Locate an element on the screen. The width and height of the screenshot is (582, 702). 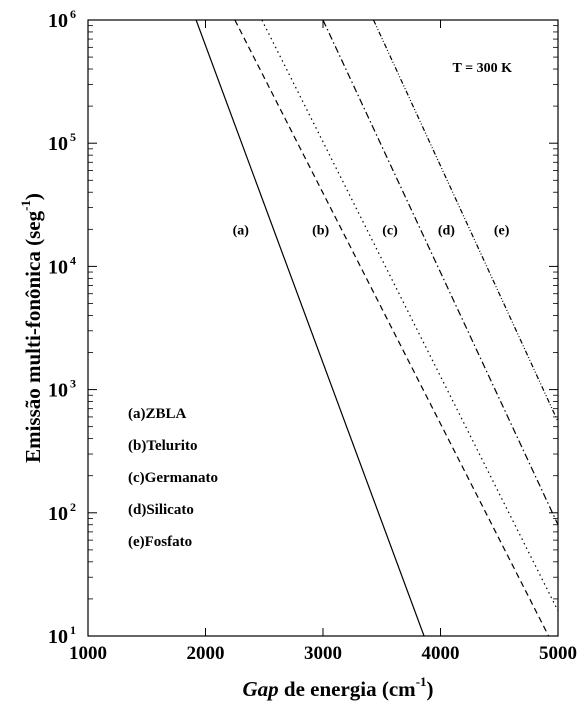
x-axis-label-text: de energia (cm is located at coordinates (348, 689).